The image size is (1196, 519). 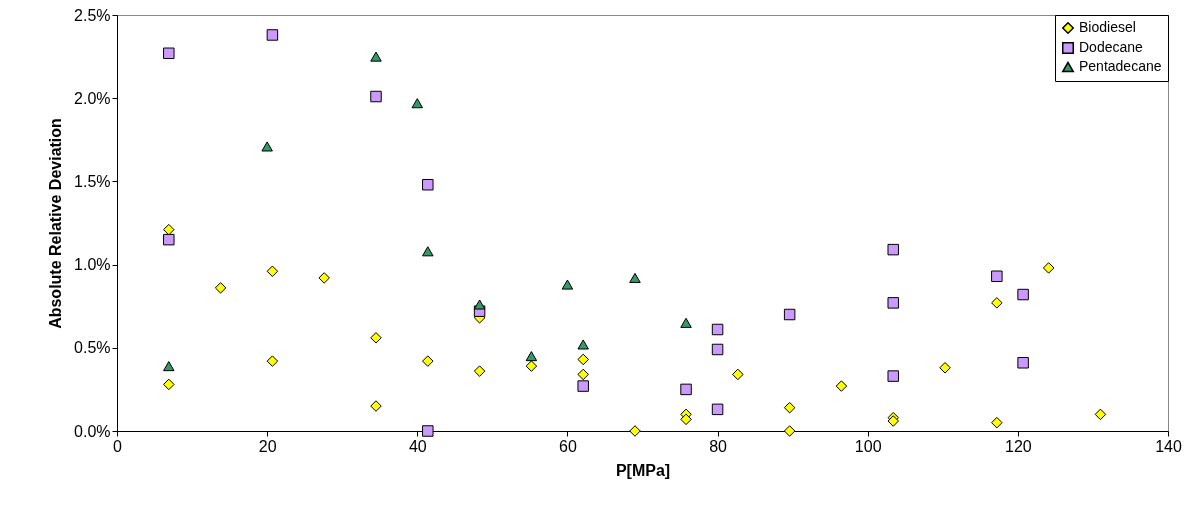 I want to click on y-tick-label: 1.5%, so click(x=92, y=181).